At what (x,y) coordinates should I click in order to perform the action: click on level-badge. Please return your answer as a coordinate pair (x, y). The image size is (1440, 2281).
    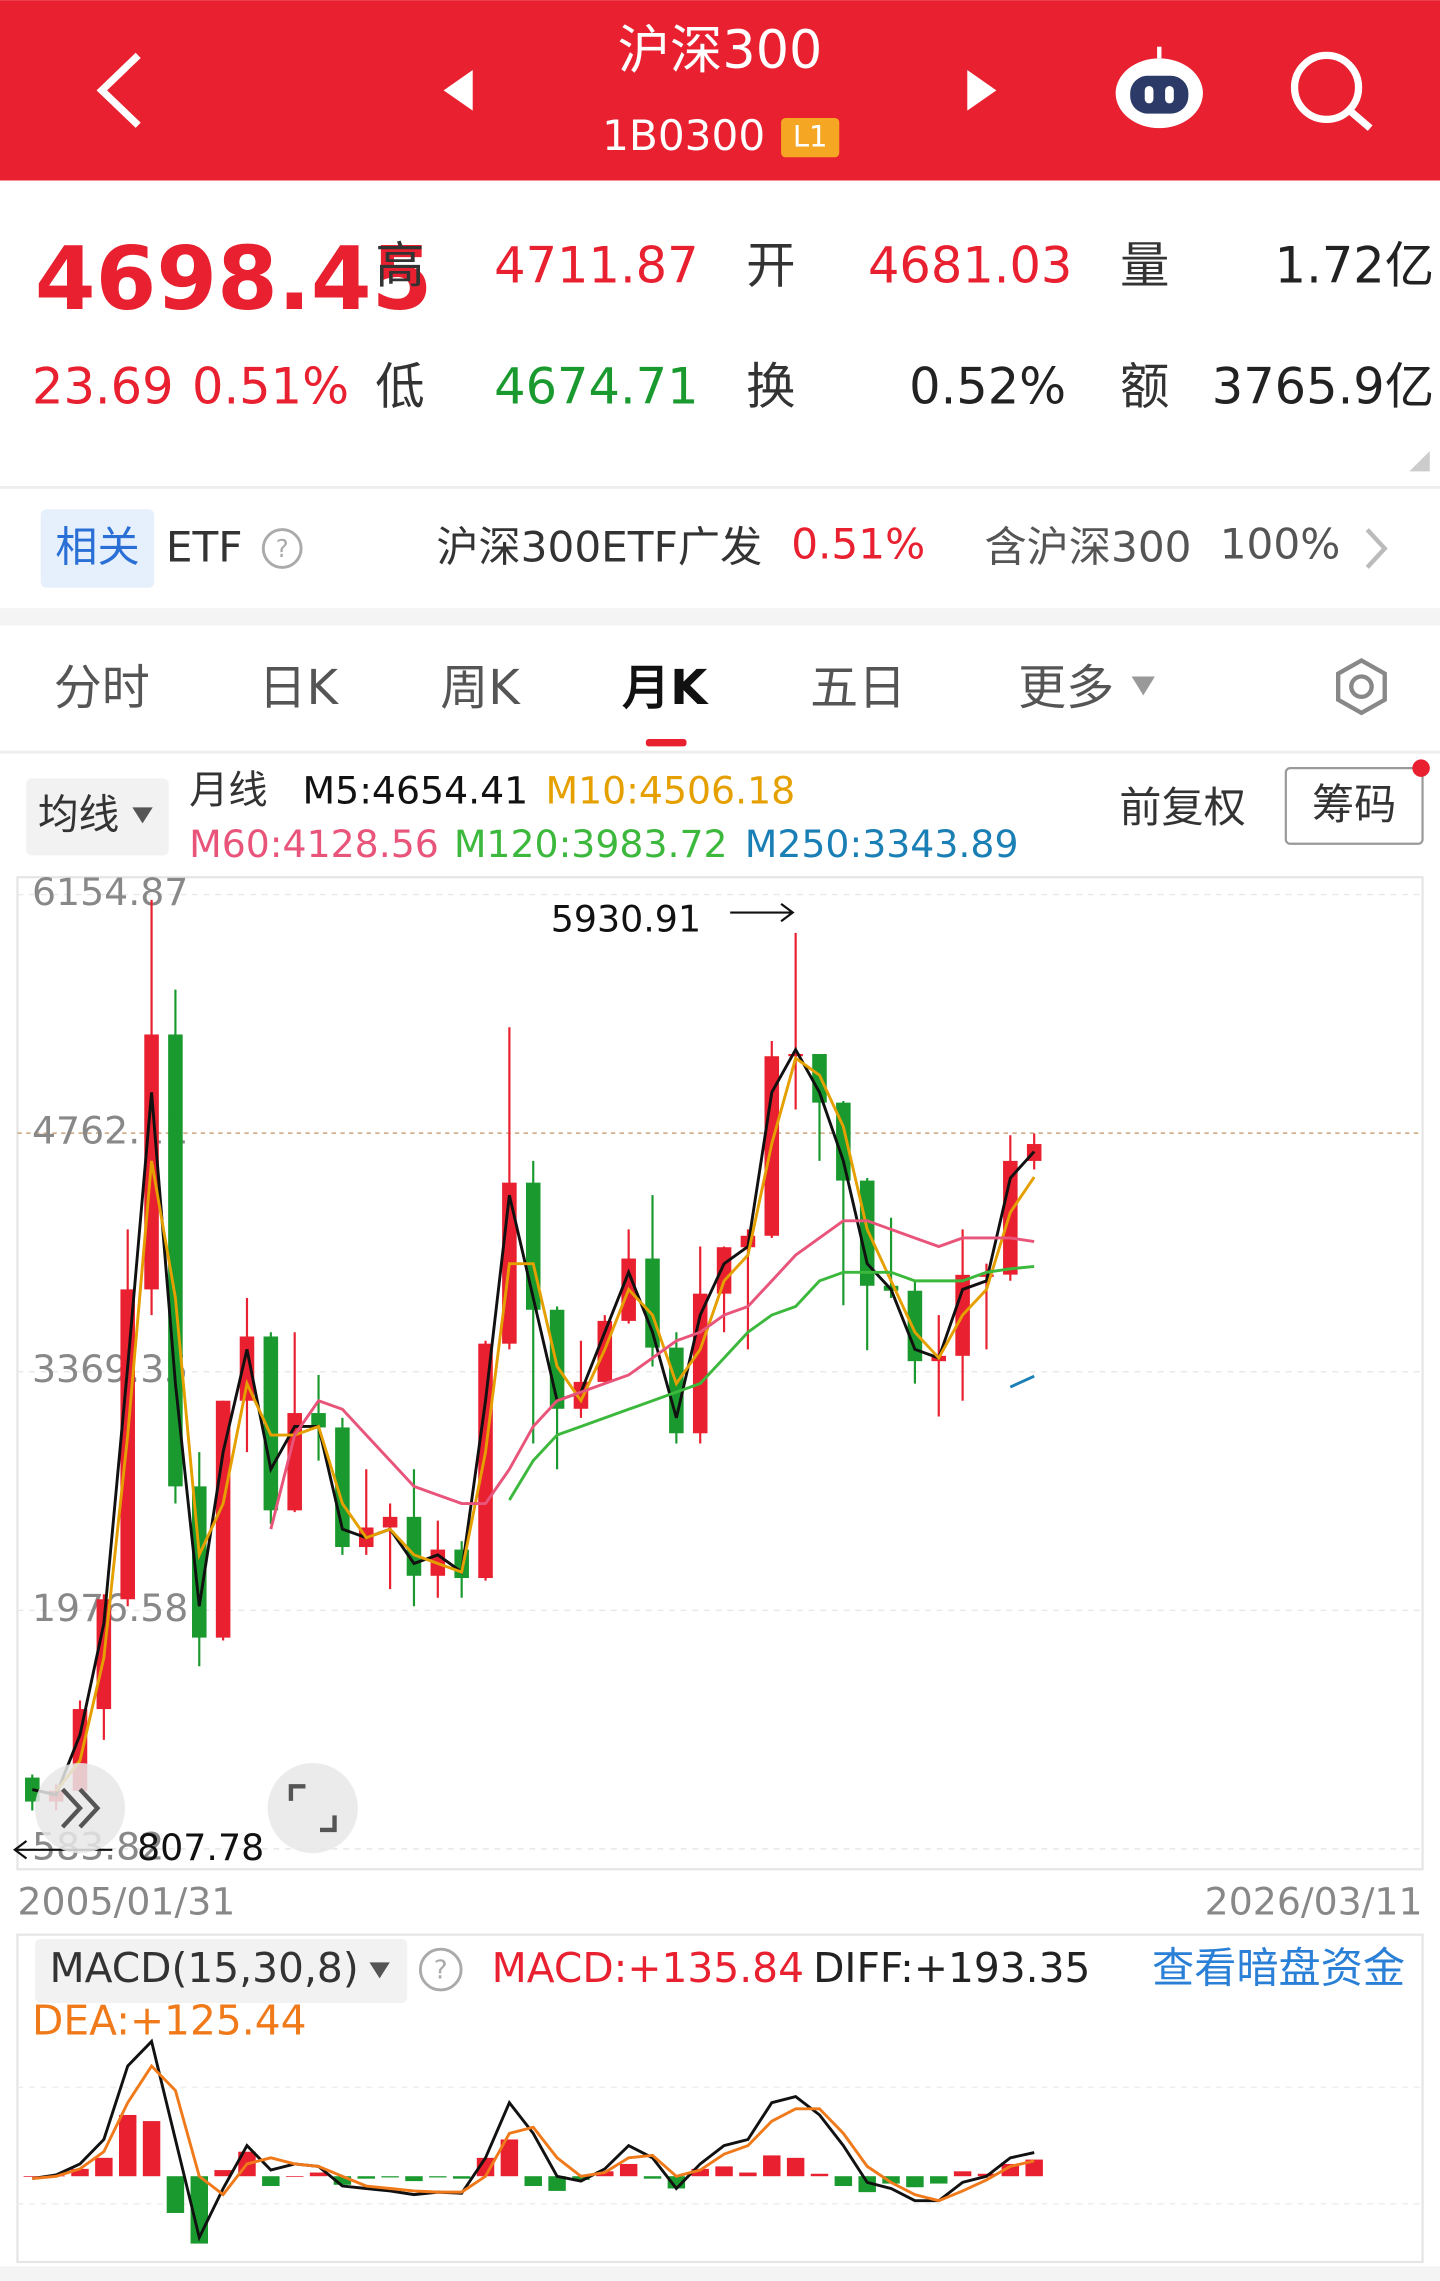
    Looking at the image, I should click on (810, 137).